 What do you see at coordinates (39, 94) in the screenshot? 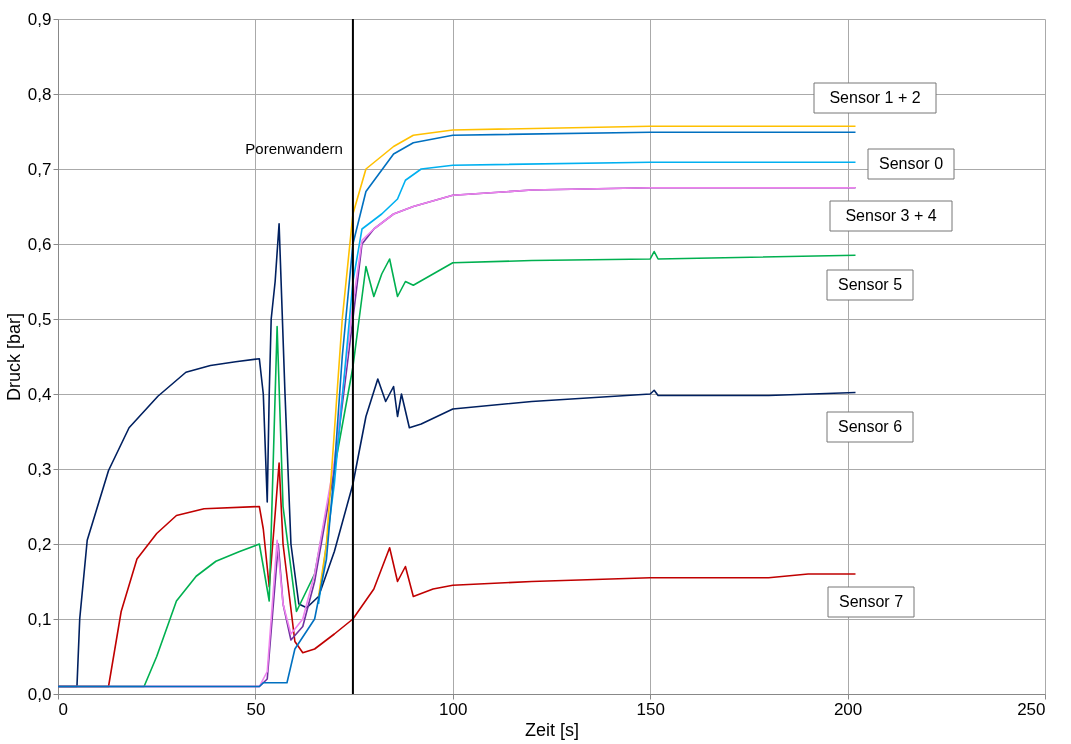
I see `y-tick-label: 0,8` at bounding box center [39, 94].